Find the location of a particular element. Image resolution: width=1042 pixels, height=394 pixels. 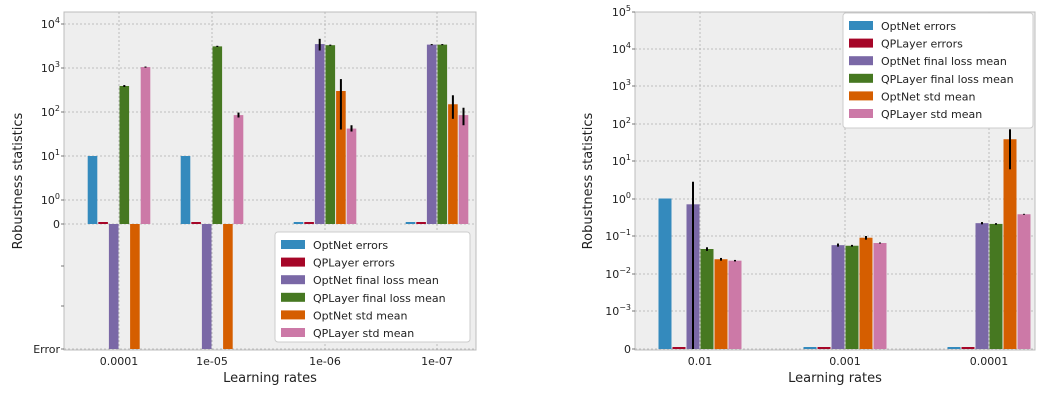

y-tick-label: 10⁻¹ is located at coordinates (618, 235).